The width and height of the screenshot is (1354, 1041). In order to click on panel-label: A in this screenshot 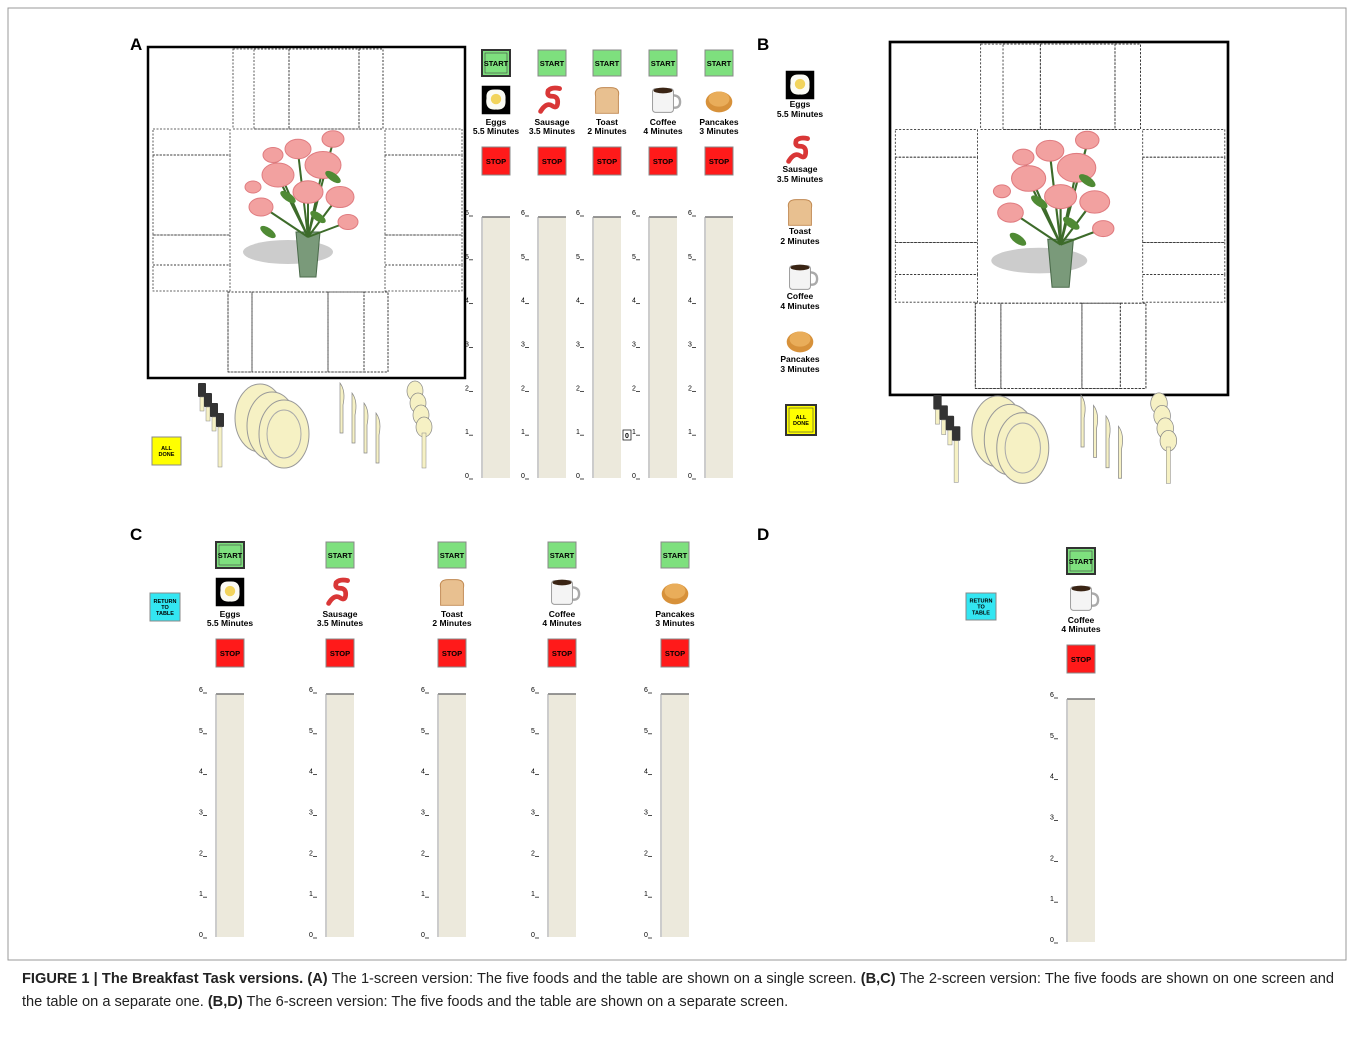, I will do `click(136, 44)`.